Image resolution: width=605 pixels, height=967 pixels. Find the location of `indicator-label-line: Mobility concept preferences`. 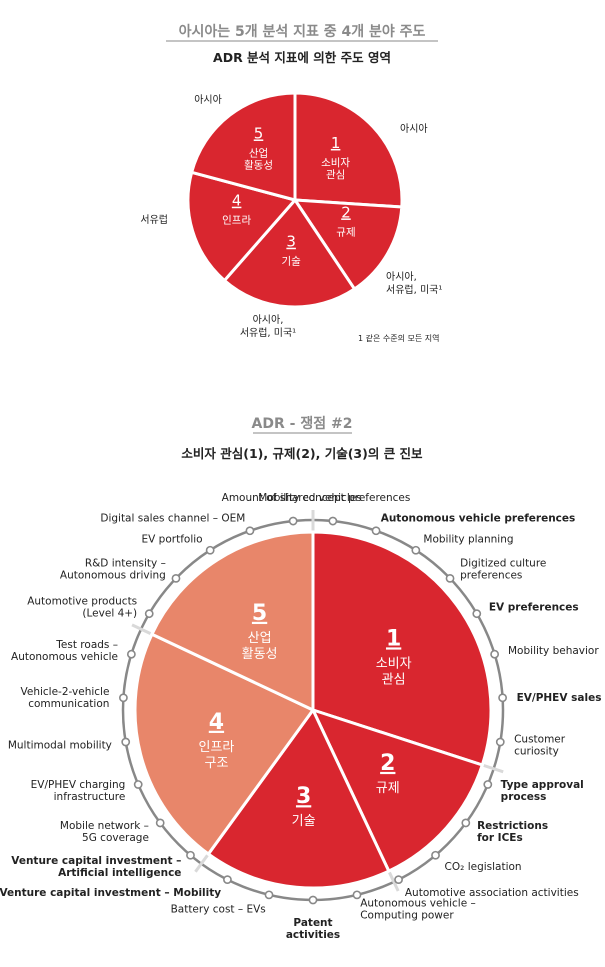

indicator-label-line: Mobility concept preferences is located at coordinates (334, 498).